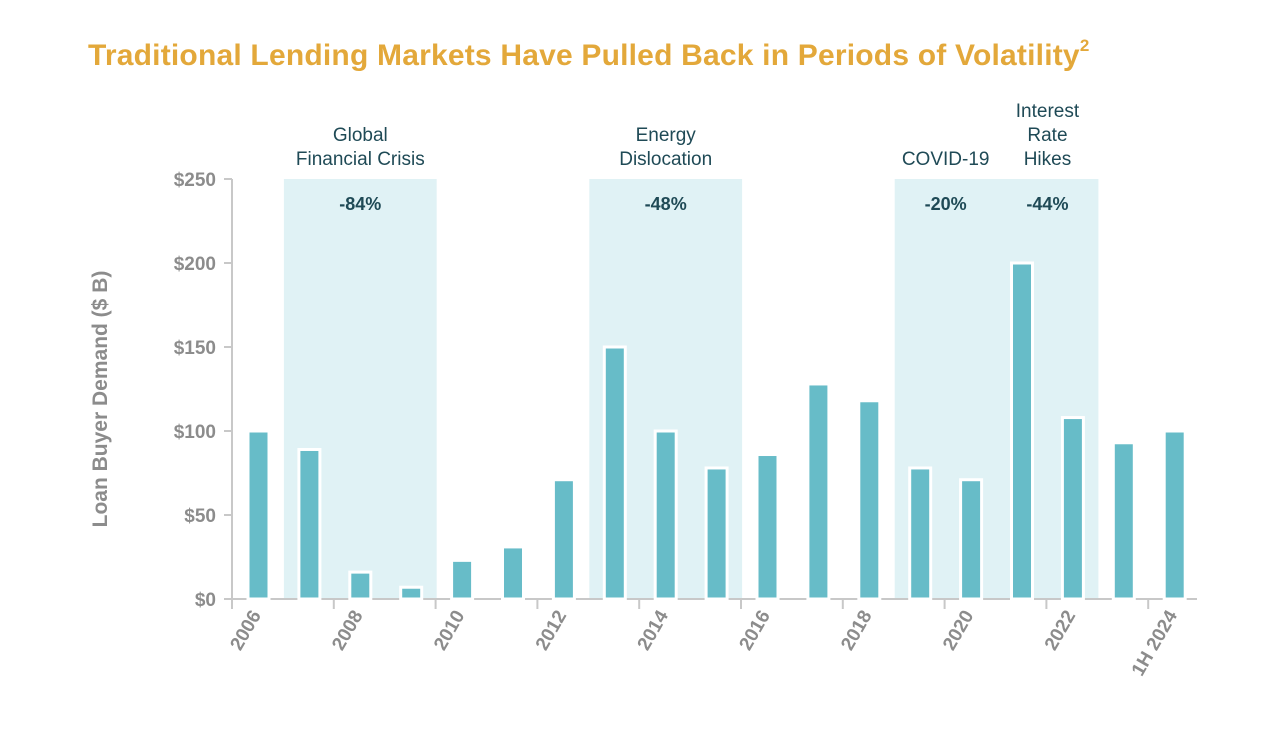 This screenshot has width=1273, height=731. I want to click on period-label: Hikes, so click(1048, 159).